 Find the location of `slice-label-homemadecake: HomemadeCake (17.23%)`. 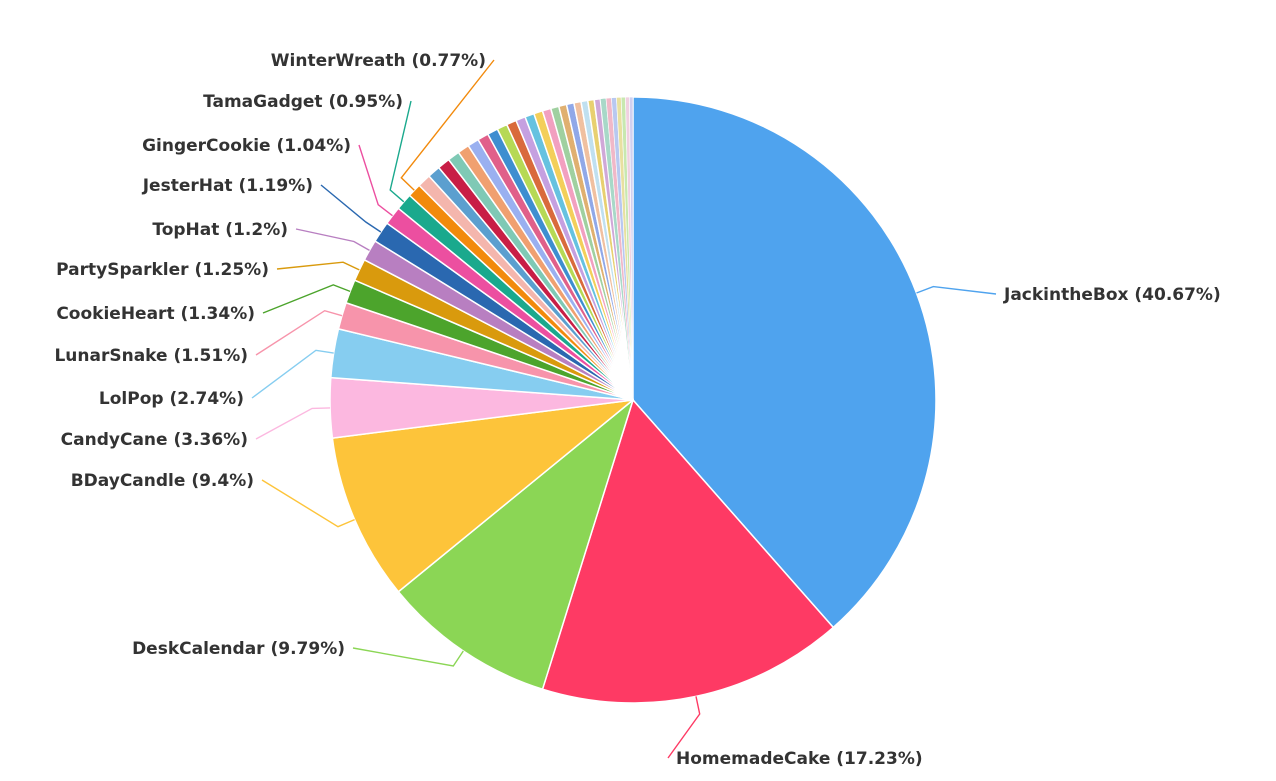

slice-label-homemadecake: HomemadeCake (17.23%) is located at coordinates (799, 759).